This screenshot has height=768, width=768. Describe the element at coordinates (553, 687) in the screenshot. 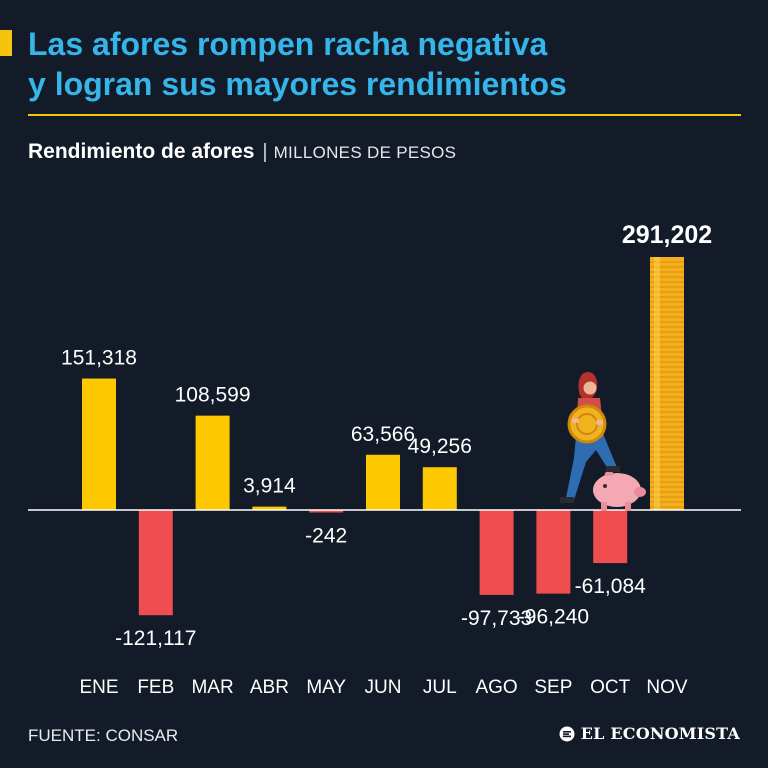

I see `month-label-sep: SEP` at that location.